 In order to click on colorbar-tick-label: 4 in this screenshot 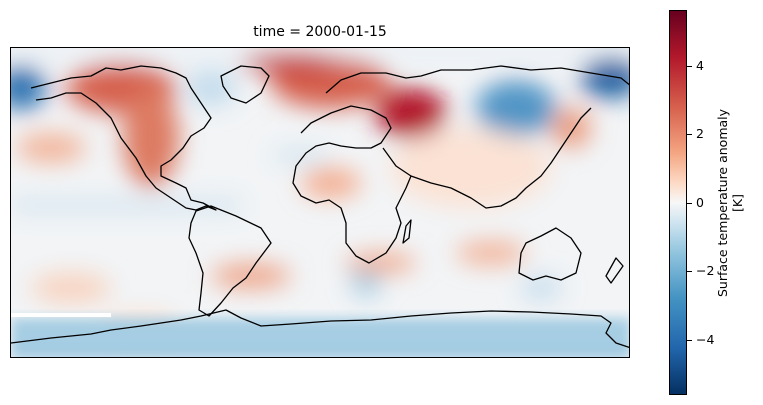, I will do `click(700, 65)`.